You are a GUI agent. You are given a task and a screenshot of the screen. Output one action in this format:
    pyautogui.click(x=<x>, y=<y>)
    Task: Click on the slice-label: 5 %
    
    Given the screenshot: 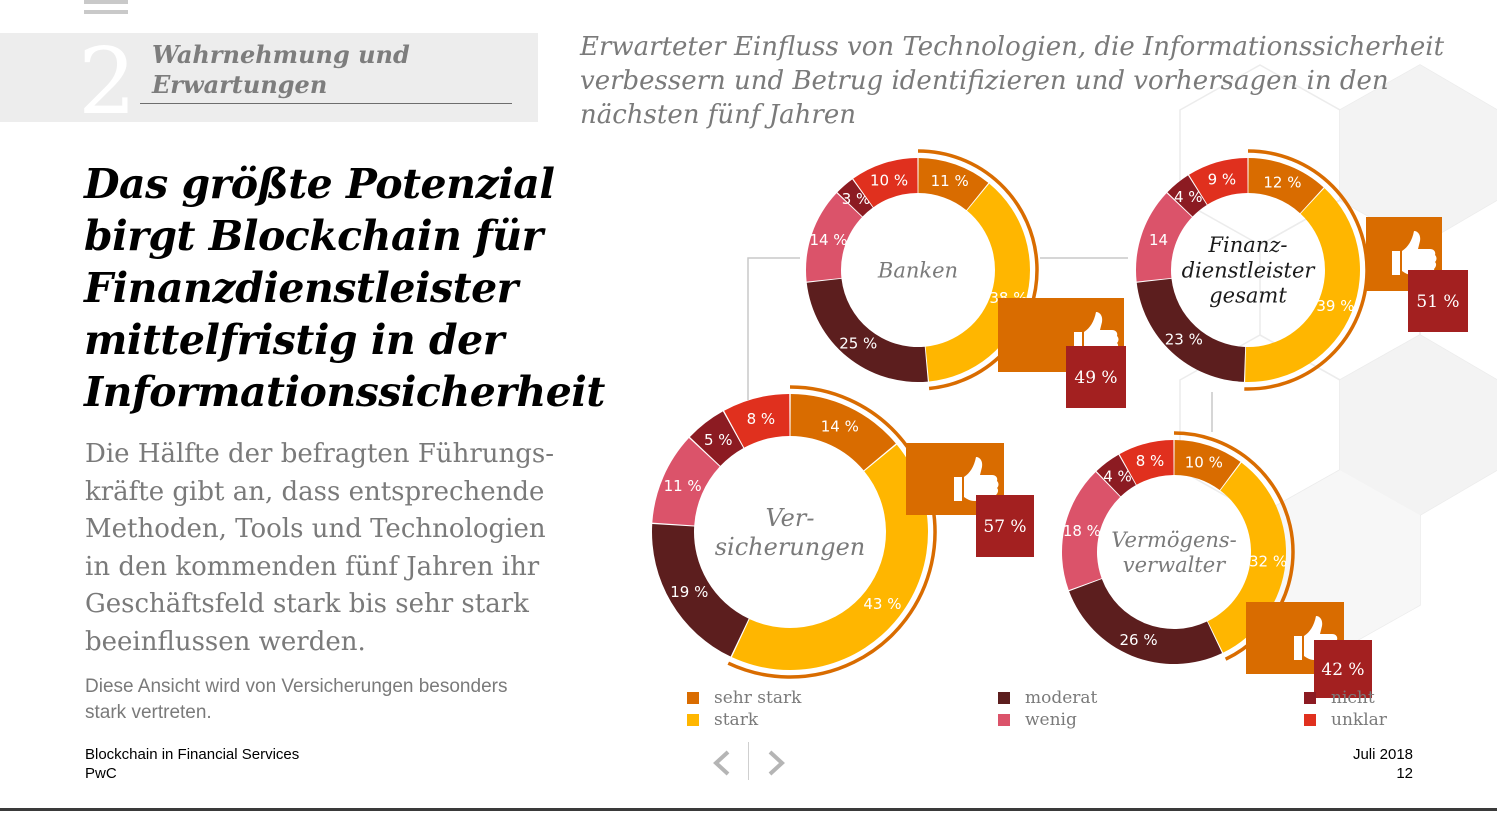 What is the action you would take?
    pyautogui.click(x=718, y=440)
    